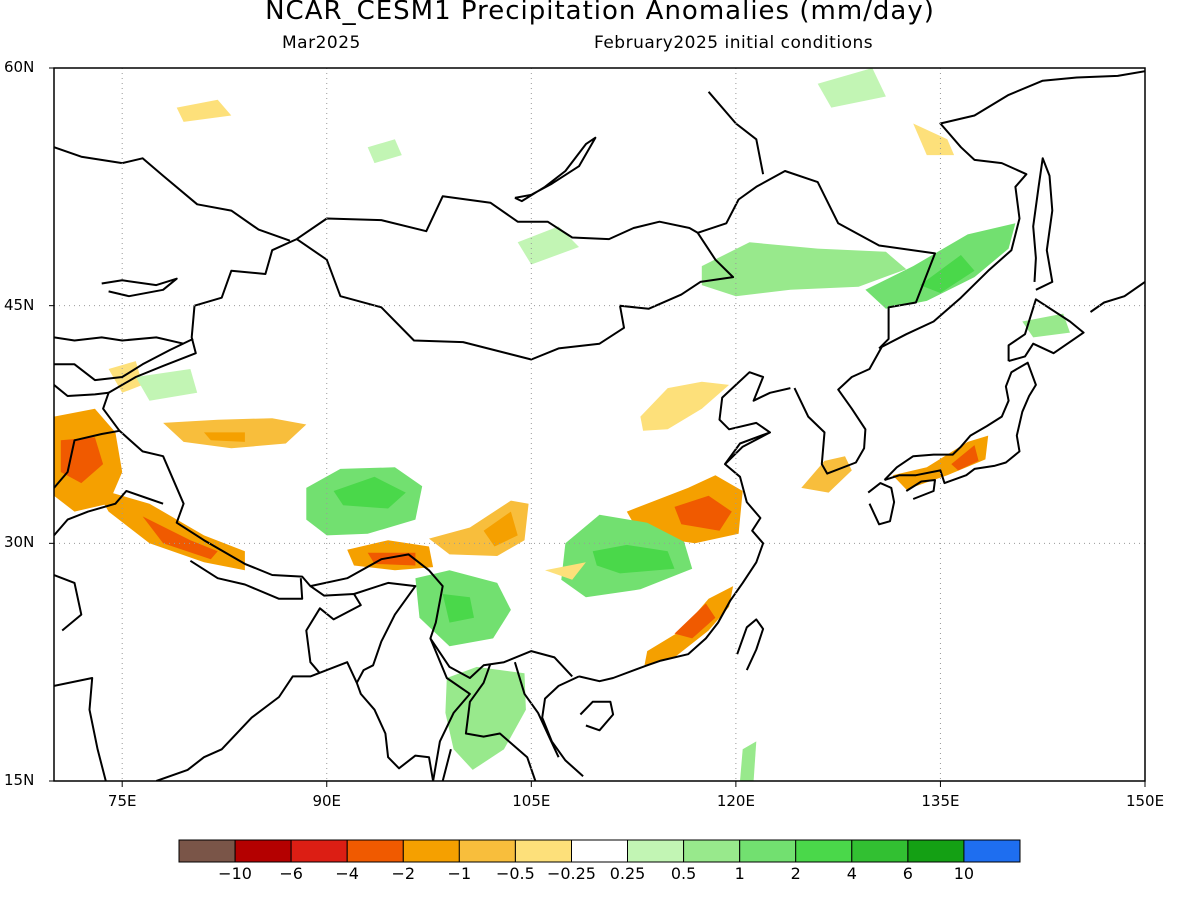 Image resolution: width=1200 pixels, height=900 pixels. What do you see at coordinates (180, 538) in the screenshot?
I see `anomaly-area-western-himalaya-core` at bounding box center [180, 538].